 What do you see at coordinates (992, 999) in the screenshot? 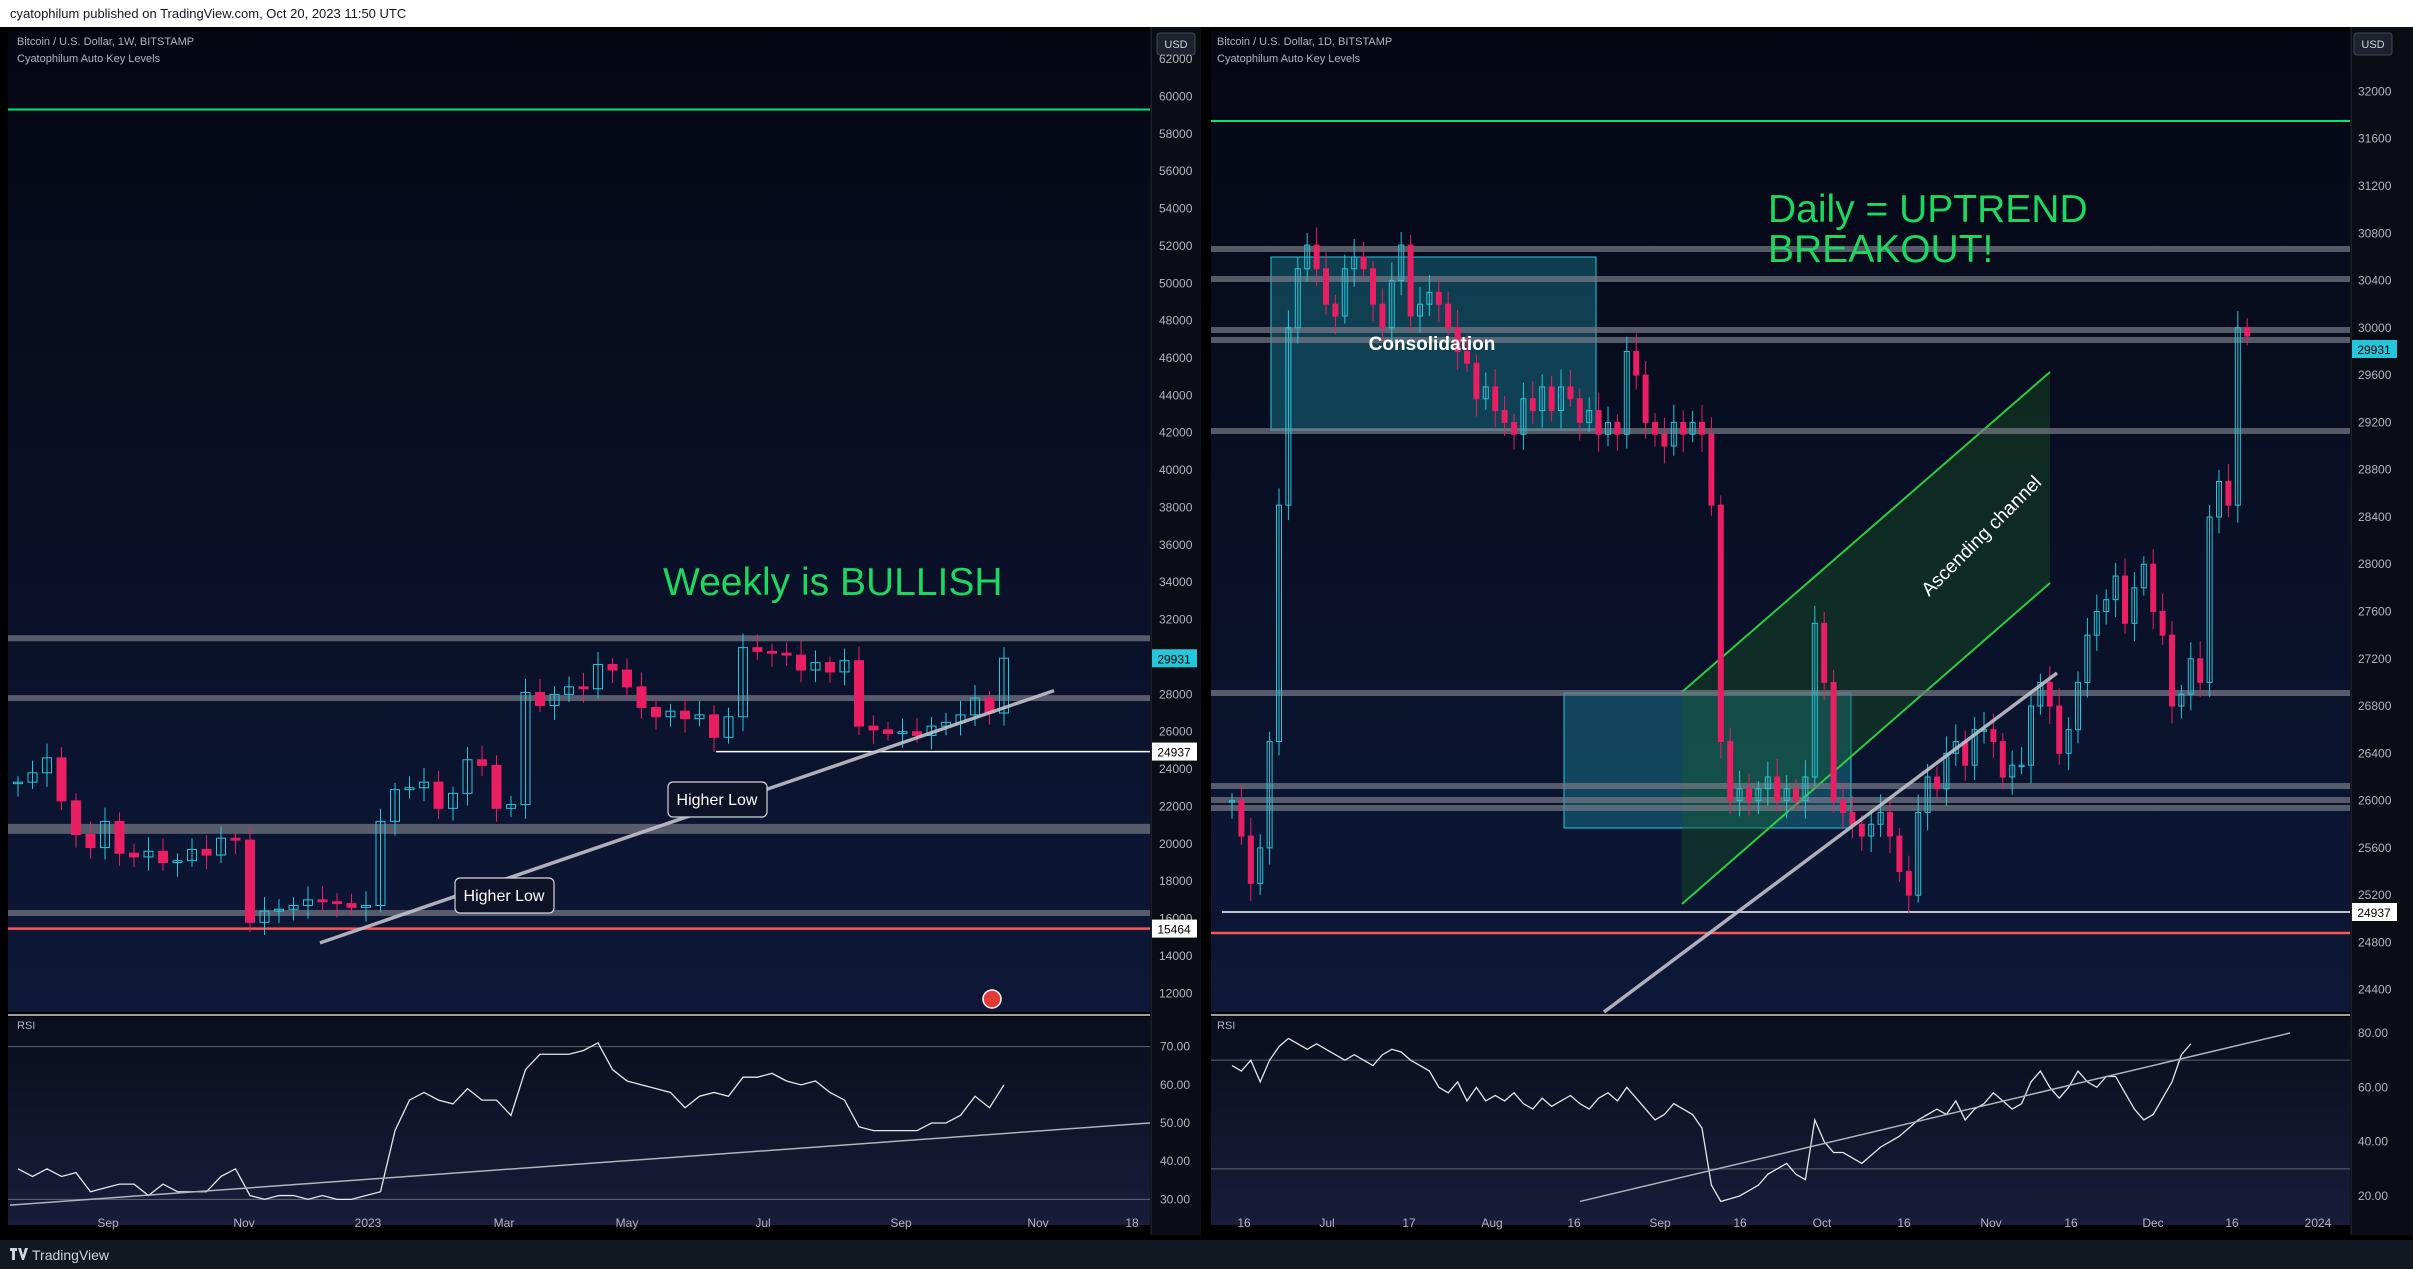
I see `event-flag-icon` at bounding box center [992, 999].